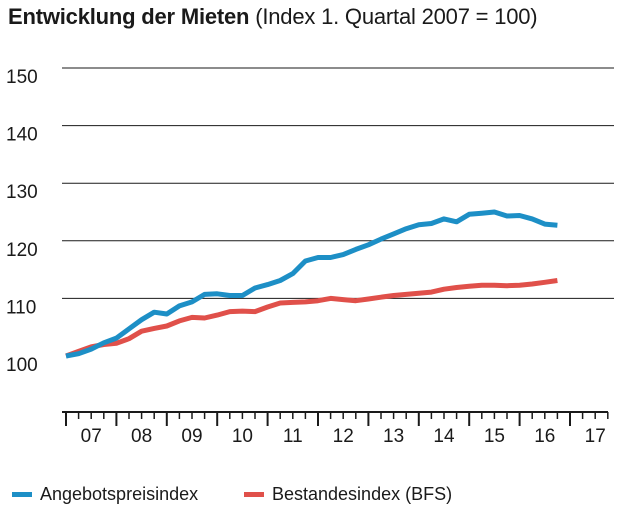 Image resolution: width=632 pixels, height=515 pixels. What do you see at coordinates (22, 494) in the screenshot?
I see `legend-swatch-angebotspreisindex` at bounding box center [22, 494].